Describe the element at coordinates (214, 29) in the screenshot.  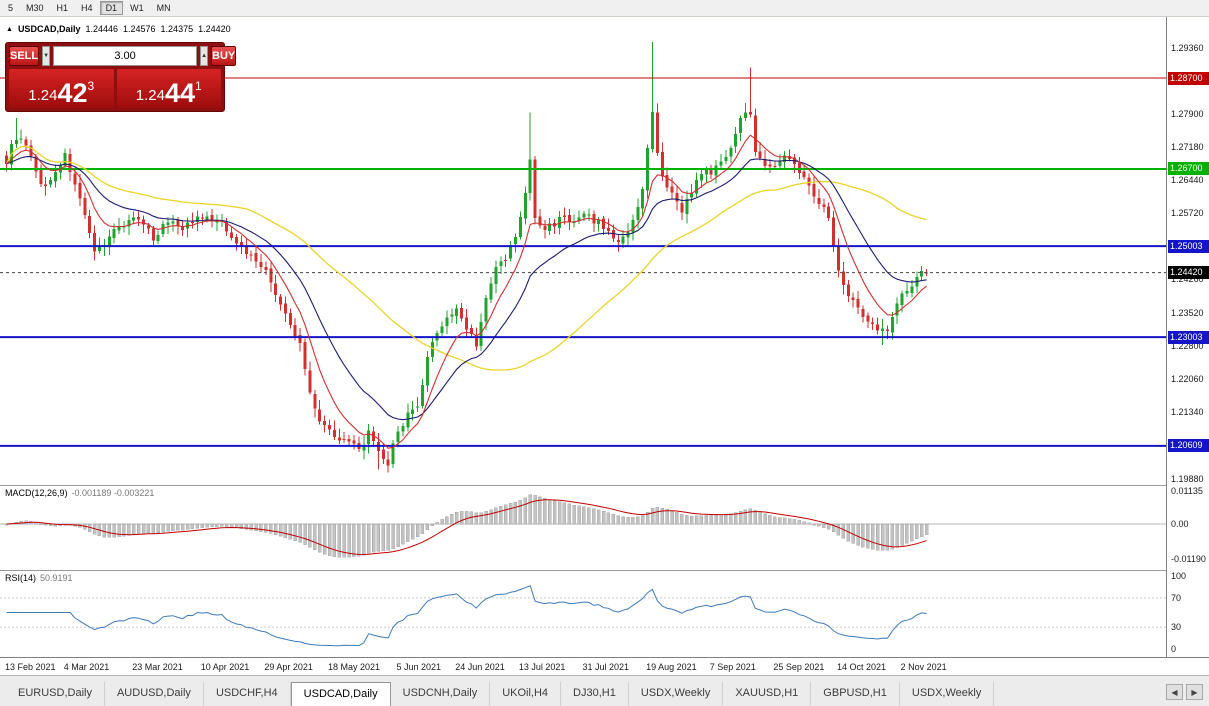
I see `ohlc-close-value: 1.24420` at that location.